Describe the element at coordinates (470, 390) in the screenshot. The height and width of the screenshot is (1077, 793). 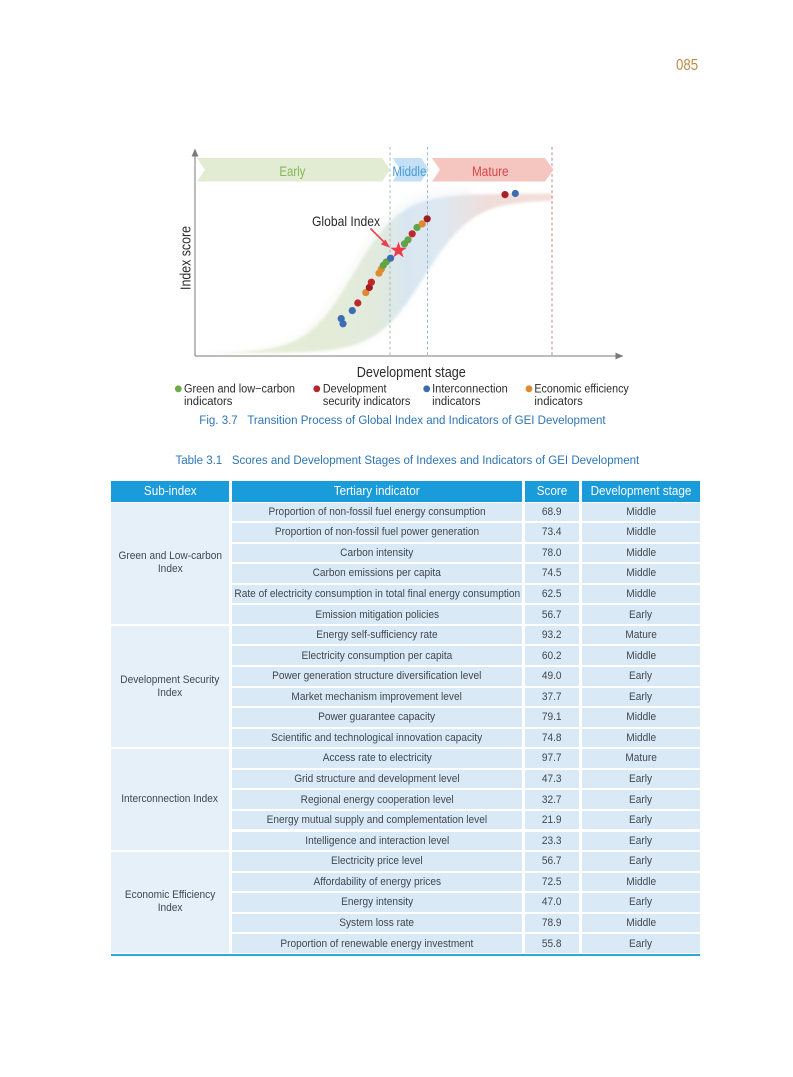
I see `svg-text: Interconnection` at that location.